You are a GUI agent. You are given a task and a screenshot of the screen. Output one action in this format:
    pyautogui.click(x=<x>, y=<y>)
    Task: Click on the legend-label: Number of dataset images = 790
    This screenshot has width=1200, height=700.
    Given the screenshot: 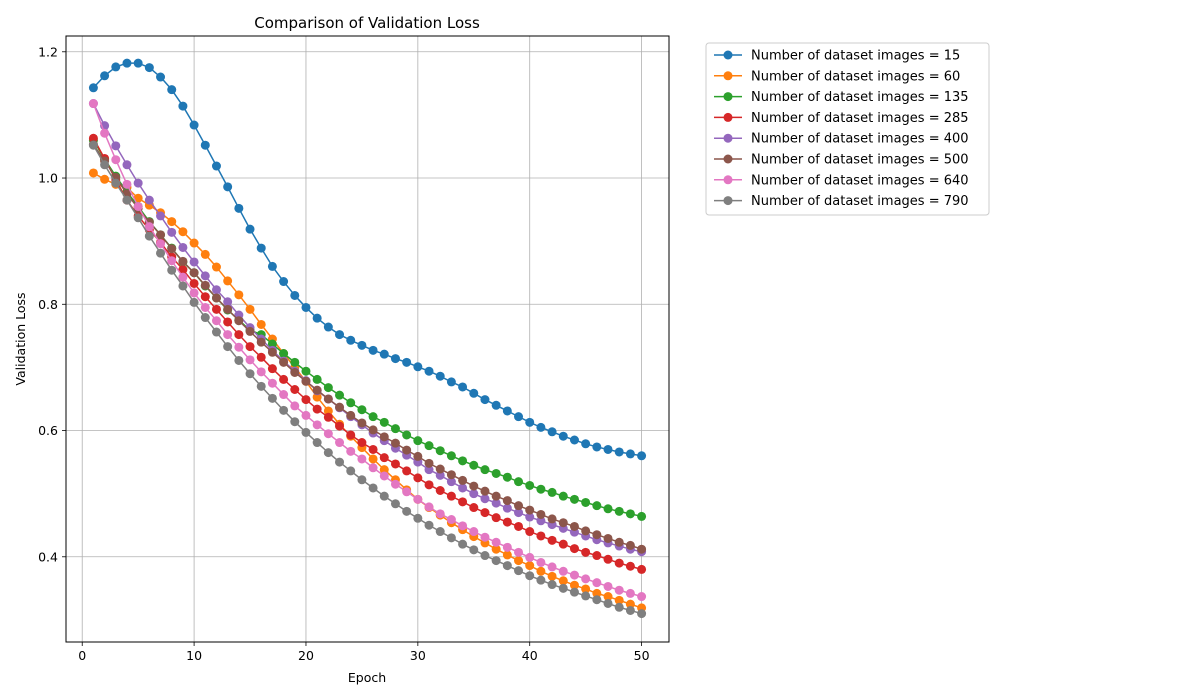 What is the action you would take?
    pyautogui.click(x=860, y=201)
    